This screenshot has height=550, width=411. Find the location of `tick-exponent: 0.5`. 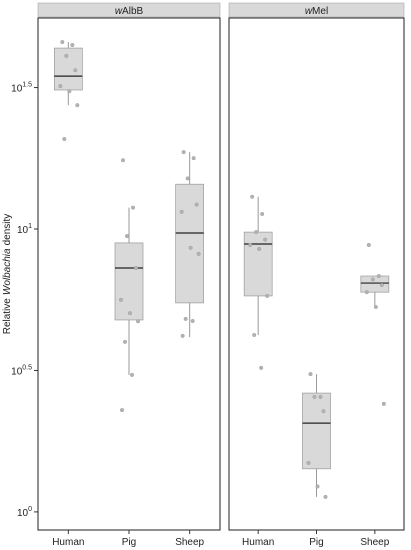

tick-exponent: 0.5 is located at coordinates (27, 367).